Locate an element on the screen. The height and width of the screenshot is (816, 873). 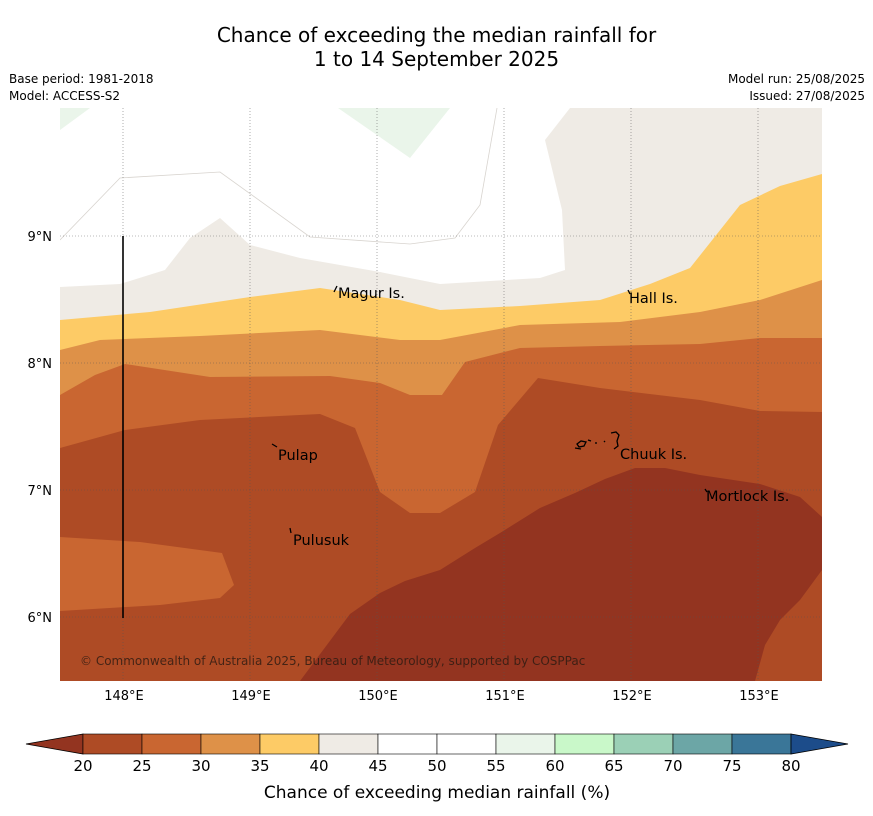
metadata-left: Base period: 1981-2018 Model: ACCESS-S2 is located at coordinates (81, 88).